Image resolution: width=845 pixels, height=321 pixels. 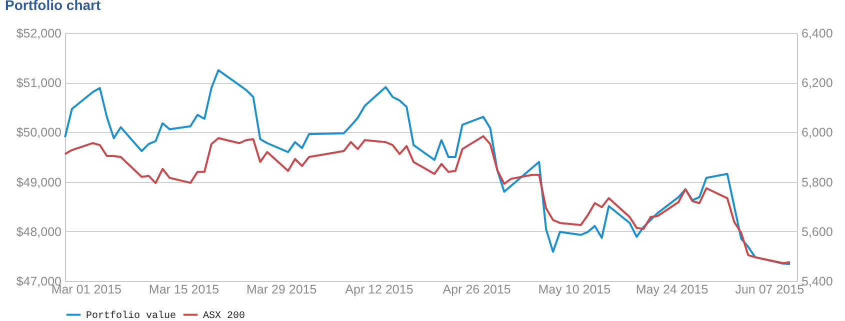 What do you see at coordinates (817, 83) in the screenshot?
I see `y2-tick-label: 6,200` at bounding box center [817, 83].